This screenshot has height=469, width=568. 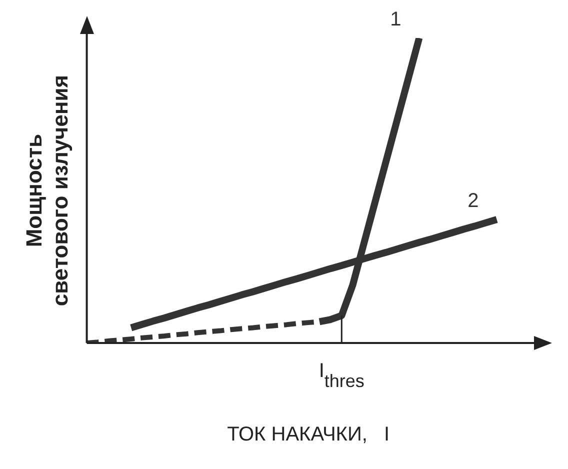 I want to click on y-axis-title: Мощность светового излучения, so click(x=47, y=190).